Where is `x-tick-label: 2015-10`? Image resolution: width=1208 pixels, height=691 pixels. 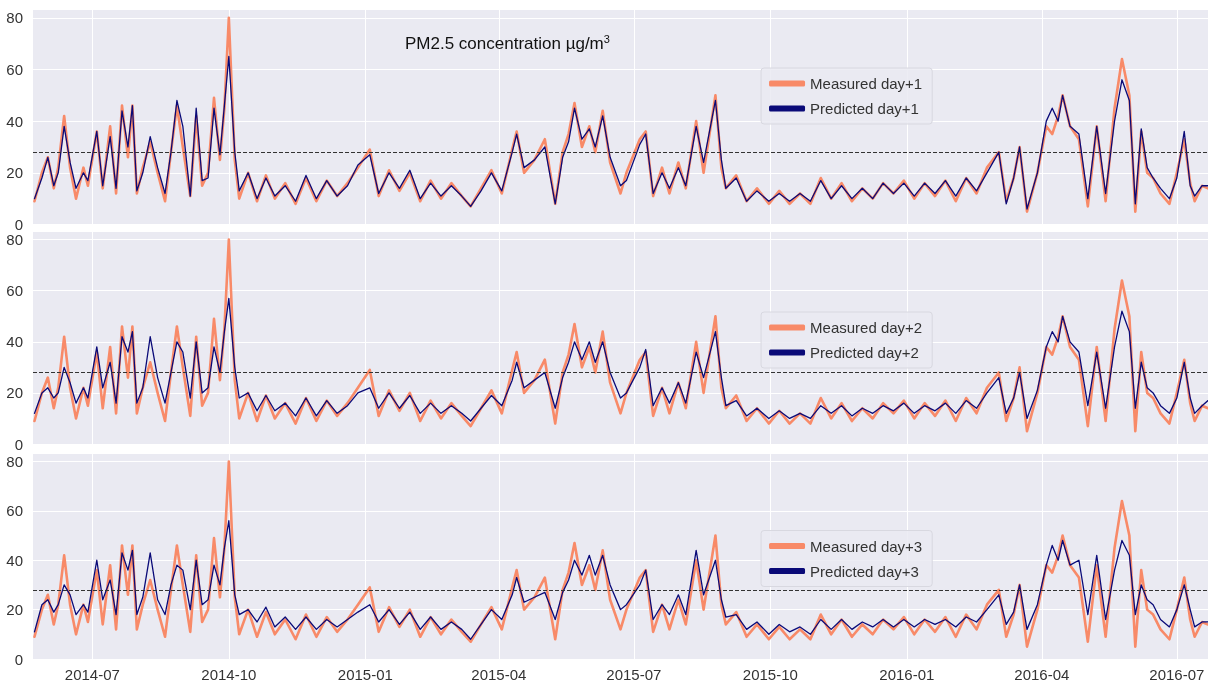
x-tick-label: 2015-10 is located at coordinates (770, 674).